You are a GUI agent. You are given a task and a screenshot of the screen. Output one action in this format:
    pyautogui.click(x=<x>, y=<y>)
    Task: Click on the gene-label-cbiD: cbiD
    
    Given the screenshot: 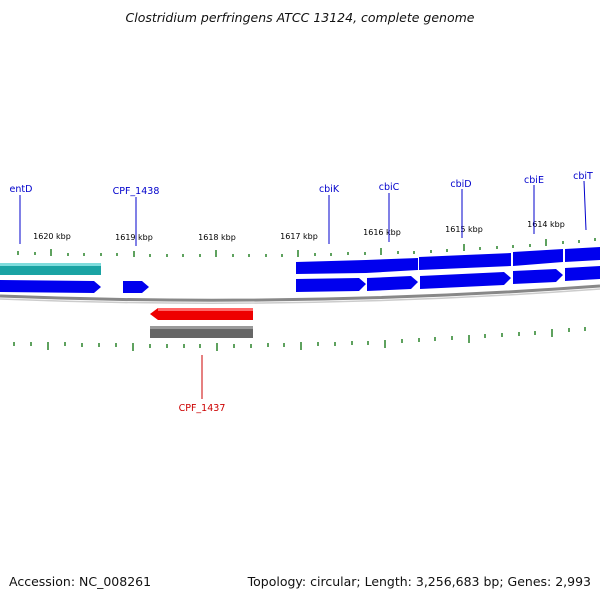 What is the action you would take?
    pyautogui.click(x=460, y=184)
    